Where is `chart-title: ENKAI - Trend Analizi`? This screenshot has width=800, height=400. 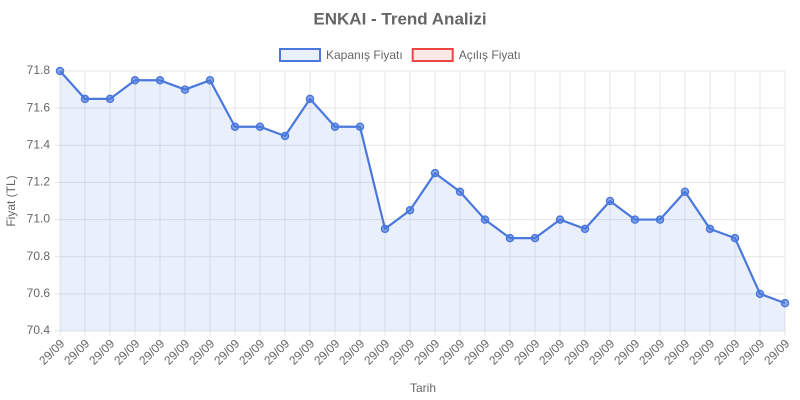
chart-title: ENKAI - Trend Analizi is located at coordinates (399, 18).